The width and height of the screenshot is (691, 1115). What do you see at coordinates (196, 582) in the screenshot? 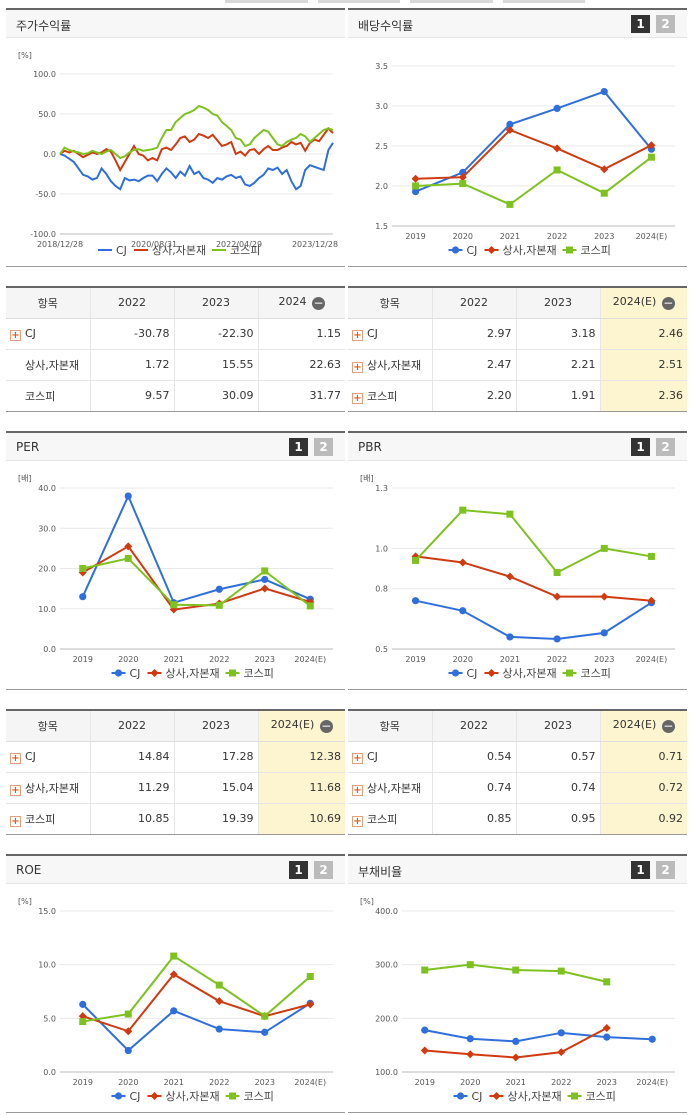
I see `series-line-kospi` at bounding box center [196, 582].